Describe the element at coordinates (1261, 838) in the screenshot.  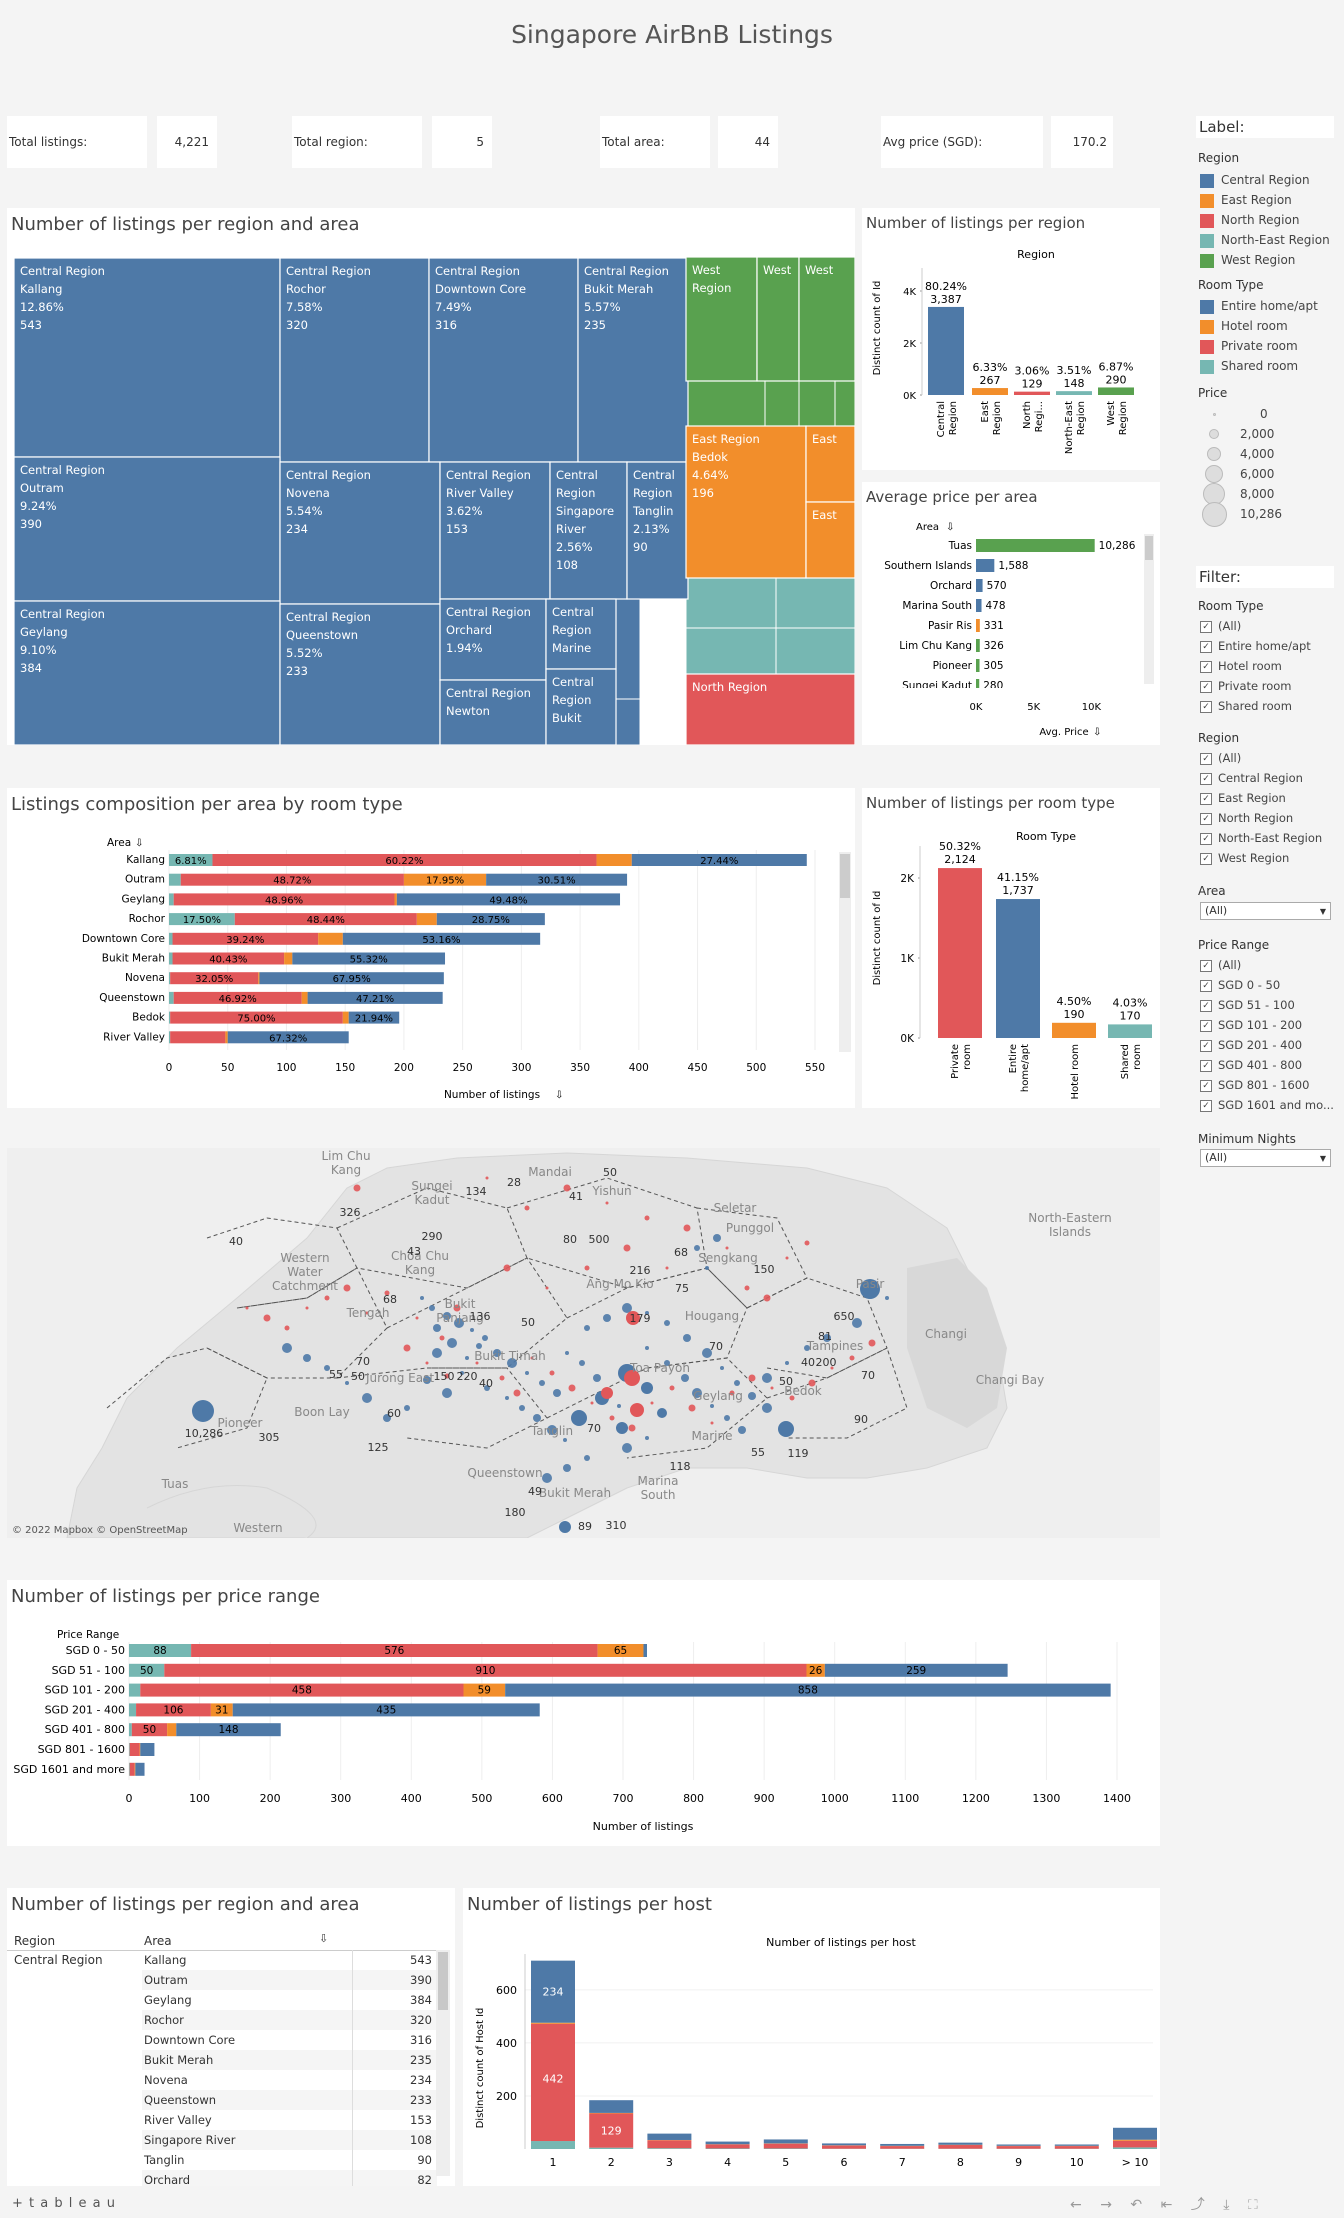
I see `filter-checkbox-item: ✓ North-East Region` at that location.